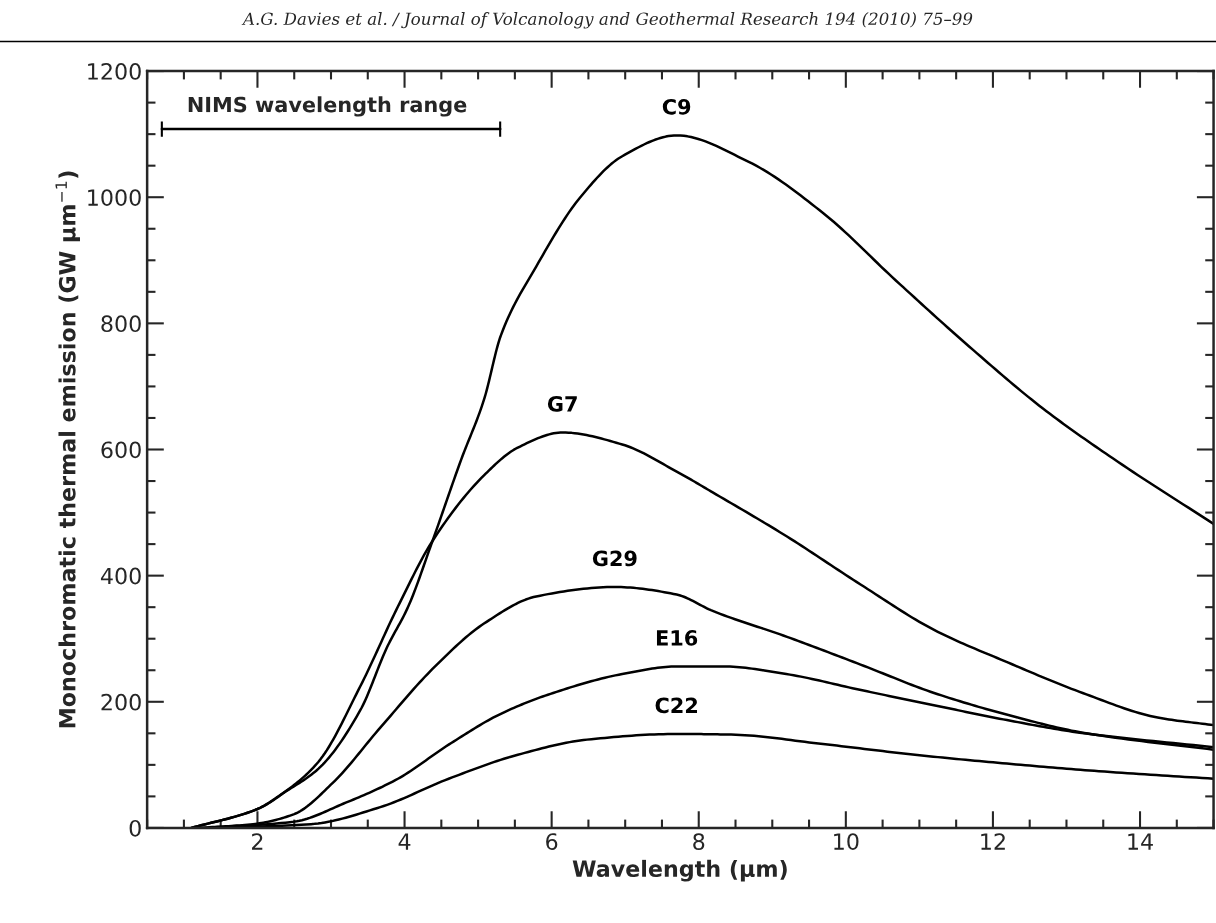 The width and height of the screenshot is (1216, 923). Describe the element at coordinates (552, 841) in the screenshot. I see `x-tick-label: 6` at that location.